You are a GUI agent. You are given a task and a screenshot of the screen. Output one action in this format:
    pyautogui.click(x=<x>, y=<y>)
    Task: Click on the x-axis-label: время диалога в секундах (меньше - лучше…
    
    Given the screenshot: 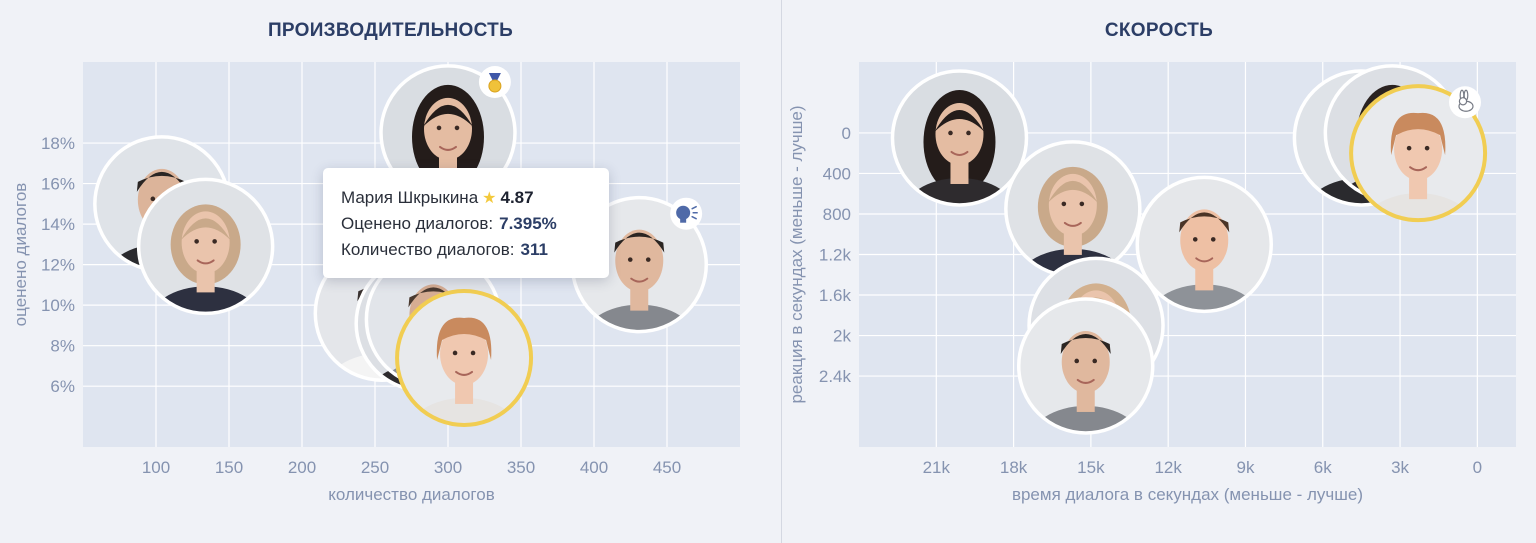 What is the action you would take?
    pyautogui.click(x=1187, y=494)
    